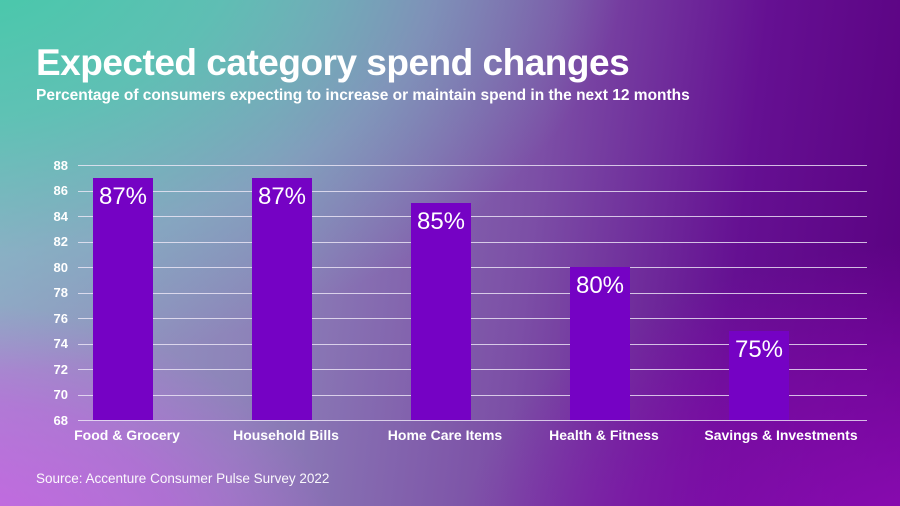 This screenshot has height=506, width=900. Describe the element at coordinates (123, 298) in the screenshot. I see `bar-food-grocery: 87%` at that location.